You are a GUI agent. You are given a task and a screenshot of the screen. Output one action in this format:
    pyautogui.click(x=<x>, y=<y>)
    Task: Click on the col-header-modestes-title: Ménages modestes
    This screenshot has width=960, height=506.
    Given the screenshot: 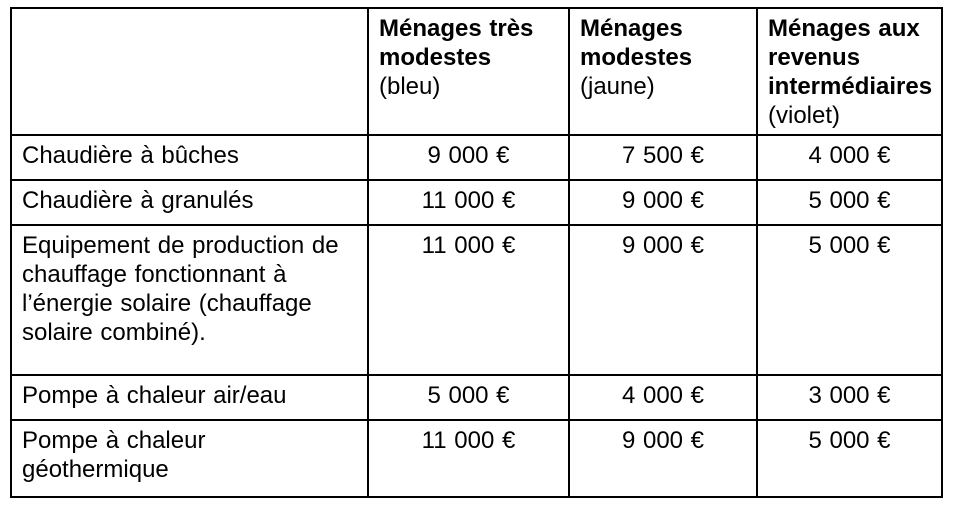 What is the action you would take?
    pyautogui.click(x=636, y=43)
    